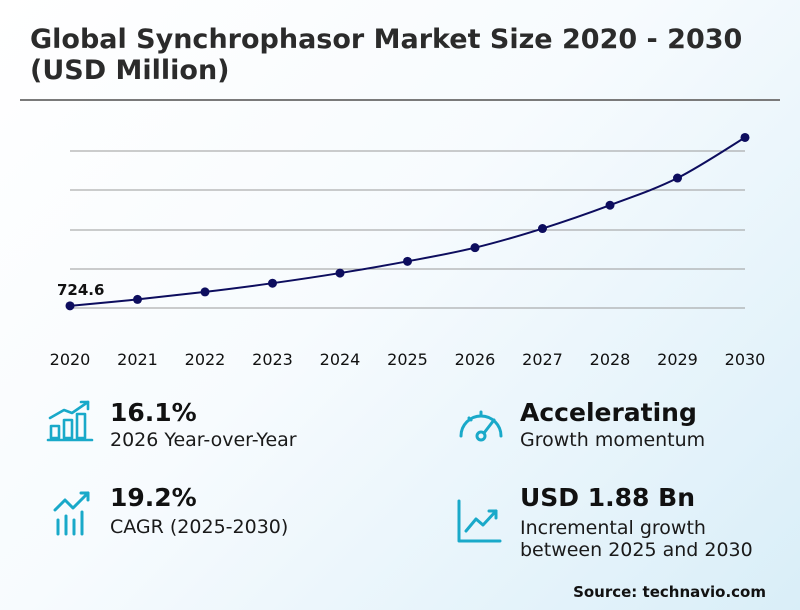  Describe the element at coordinates (153, 497) in the screenshot. I see `stat-value: 19.2%` at that location.